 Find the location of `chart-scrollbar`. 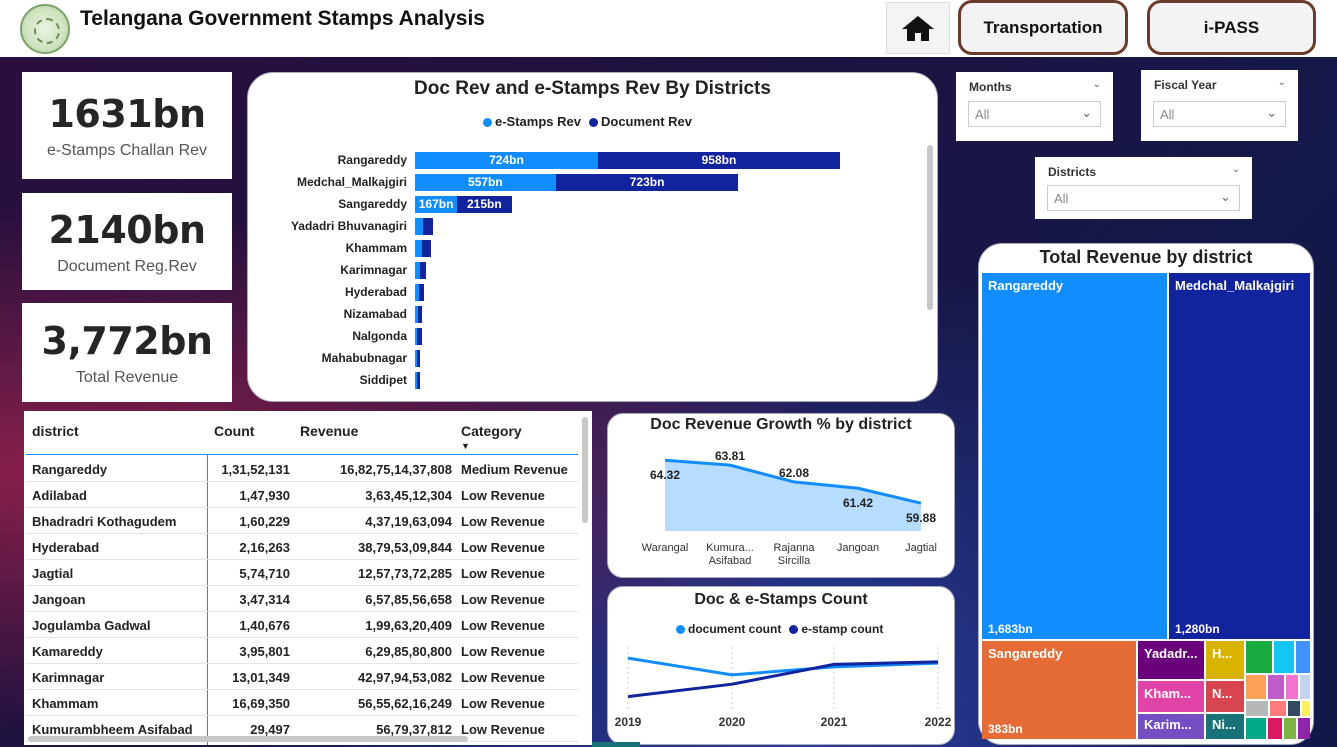

chart-scrollbar is located at coordinates (930, 227).